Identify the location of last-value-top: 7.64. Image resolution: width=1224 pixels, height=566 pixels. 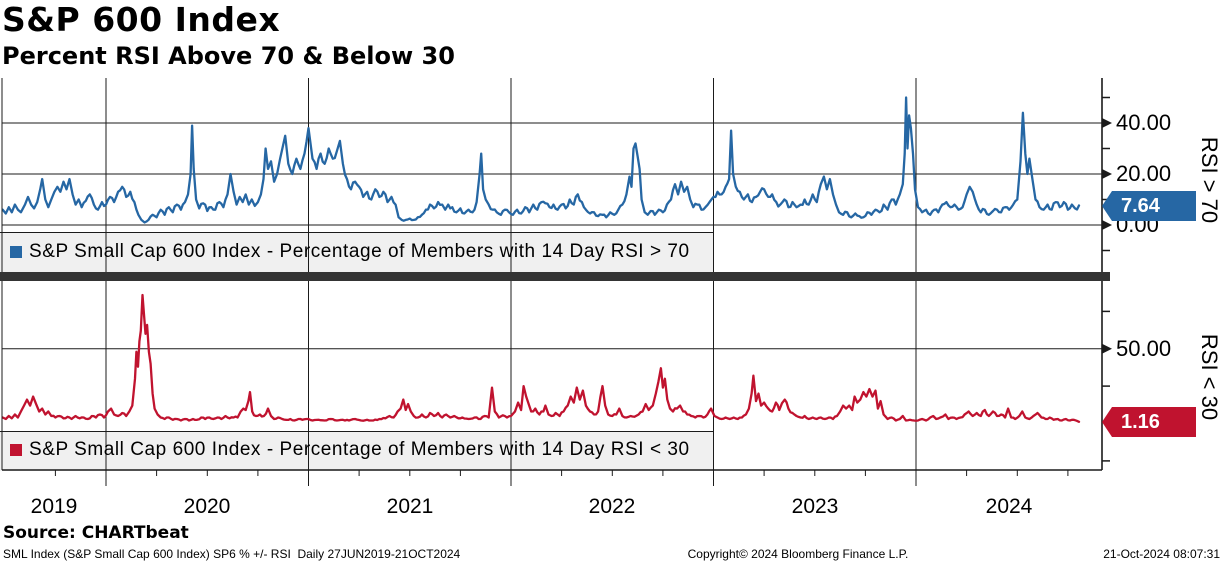
(1154, 206).